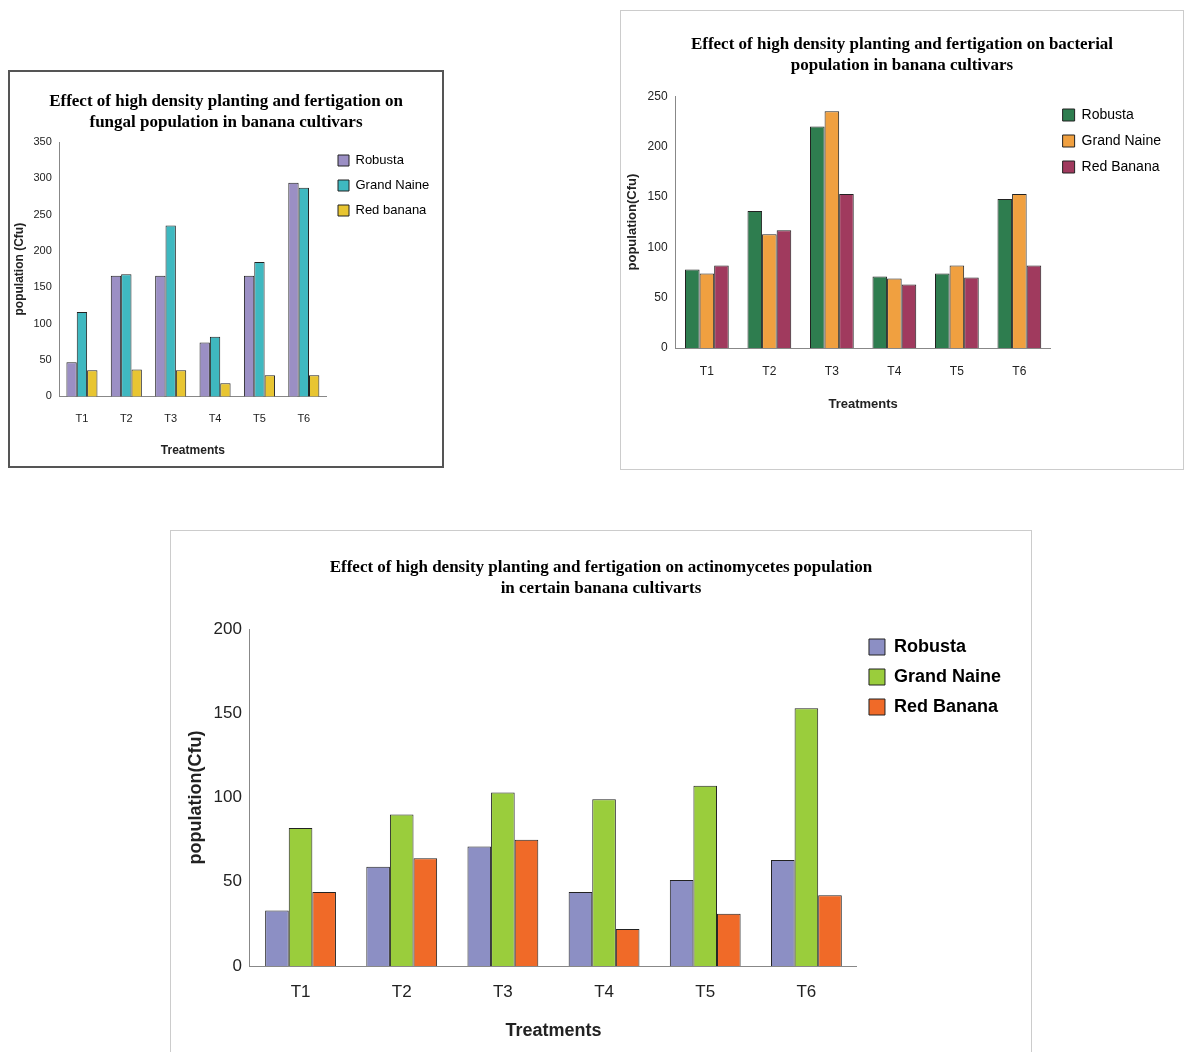 This screenshot has width=1184, height=1052. Describe the element at coordinates (42, 177) in the screenshot. I see `y-tick-label: 300` at that location.